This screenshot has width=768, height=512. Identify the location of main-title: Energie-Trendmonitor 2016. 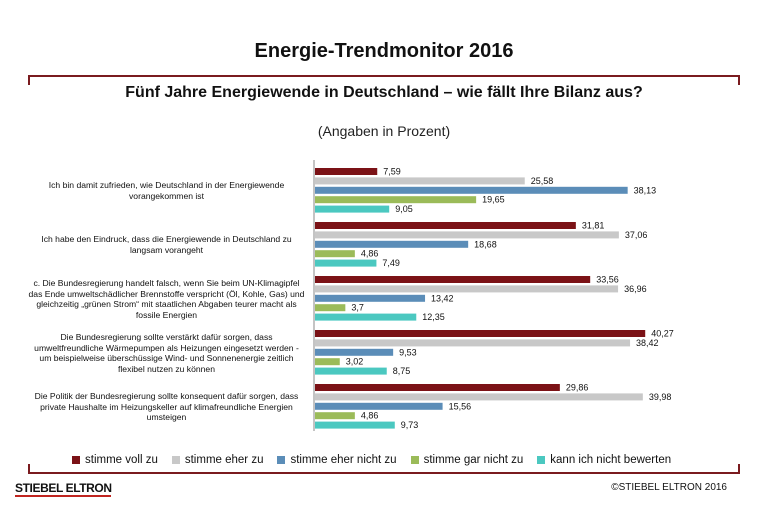
(384, 51).